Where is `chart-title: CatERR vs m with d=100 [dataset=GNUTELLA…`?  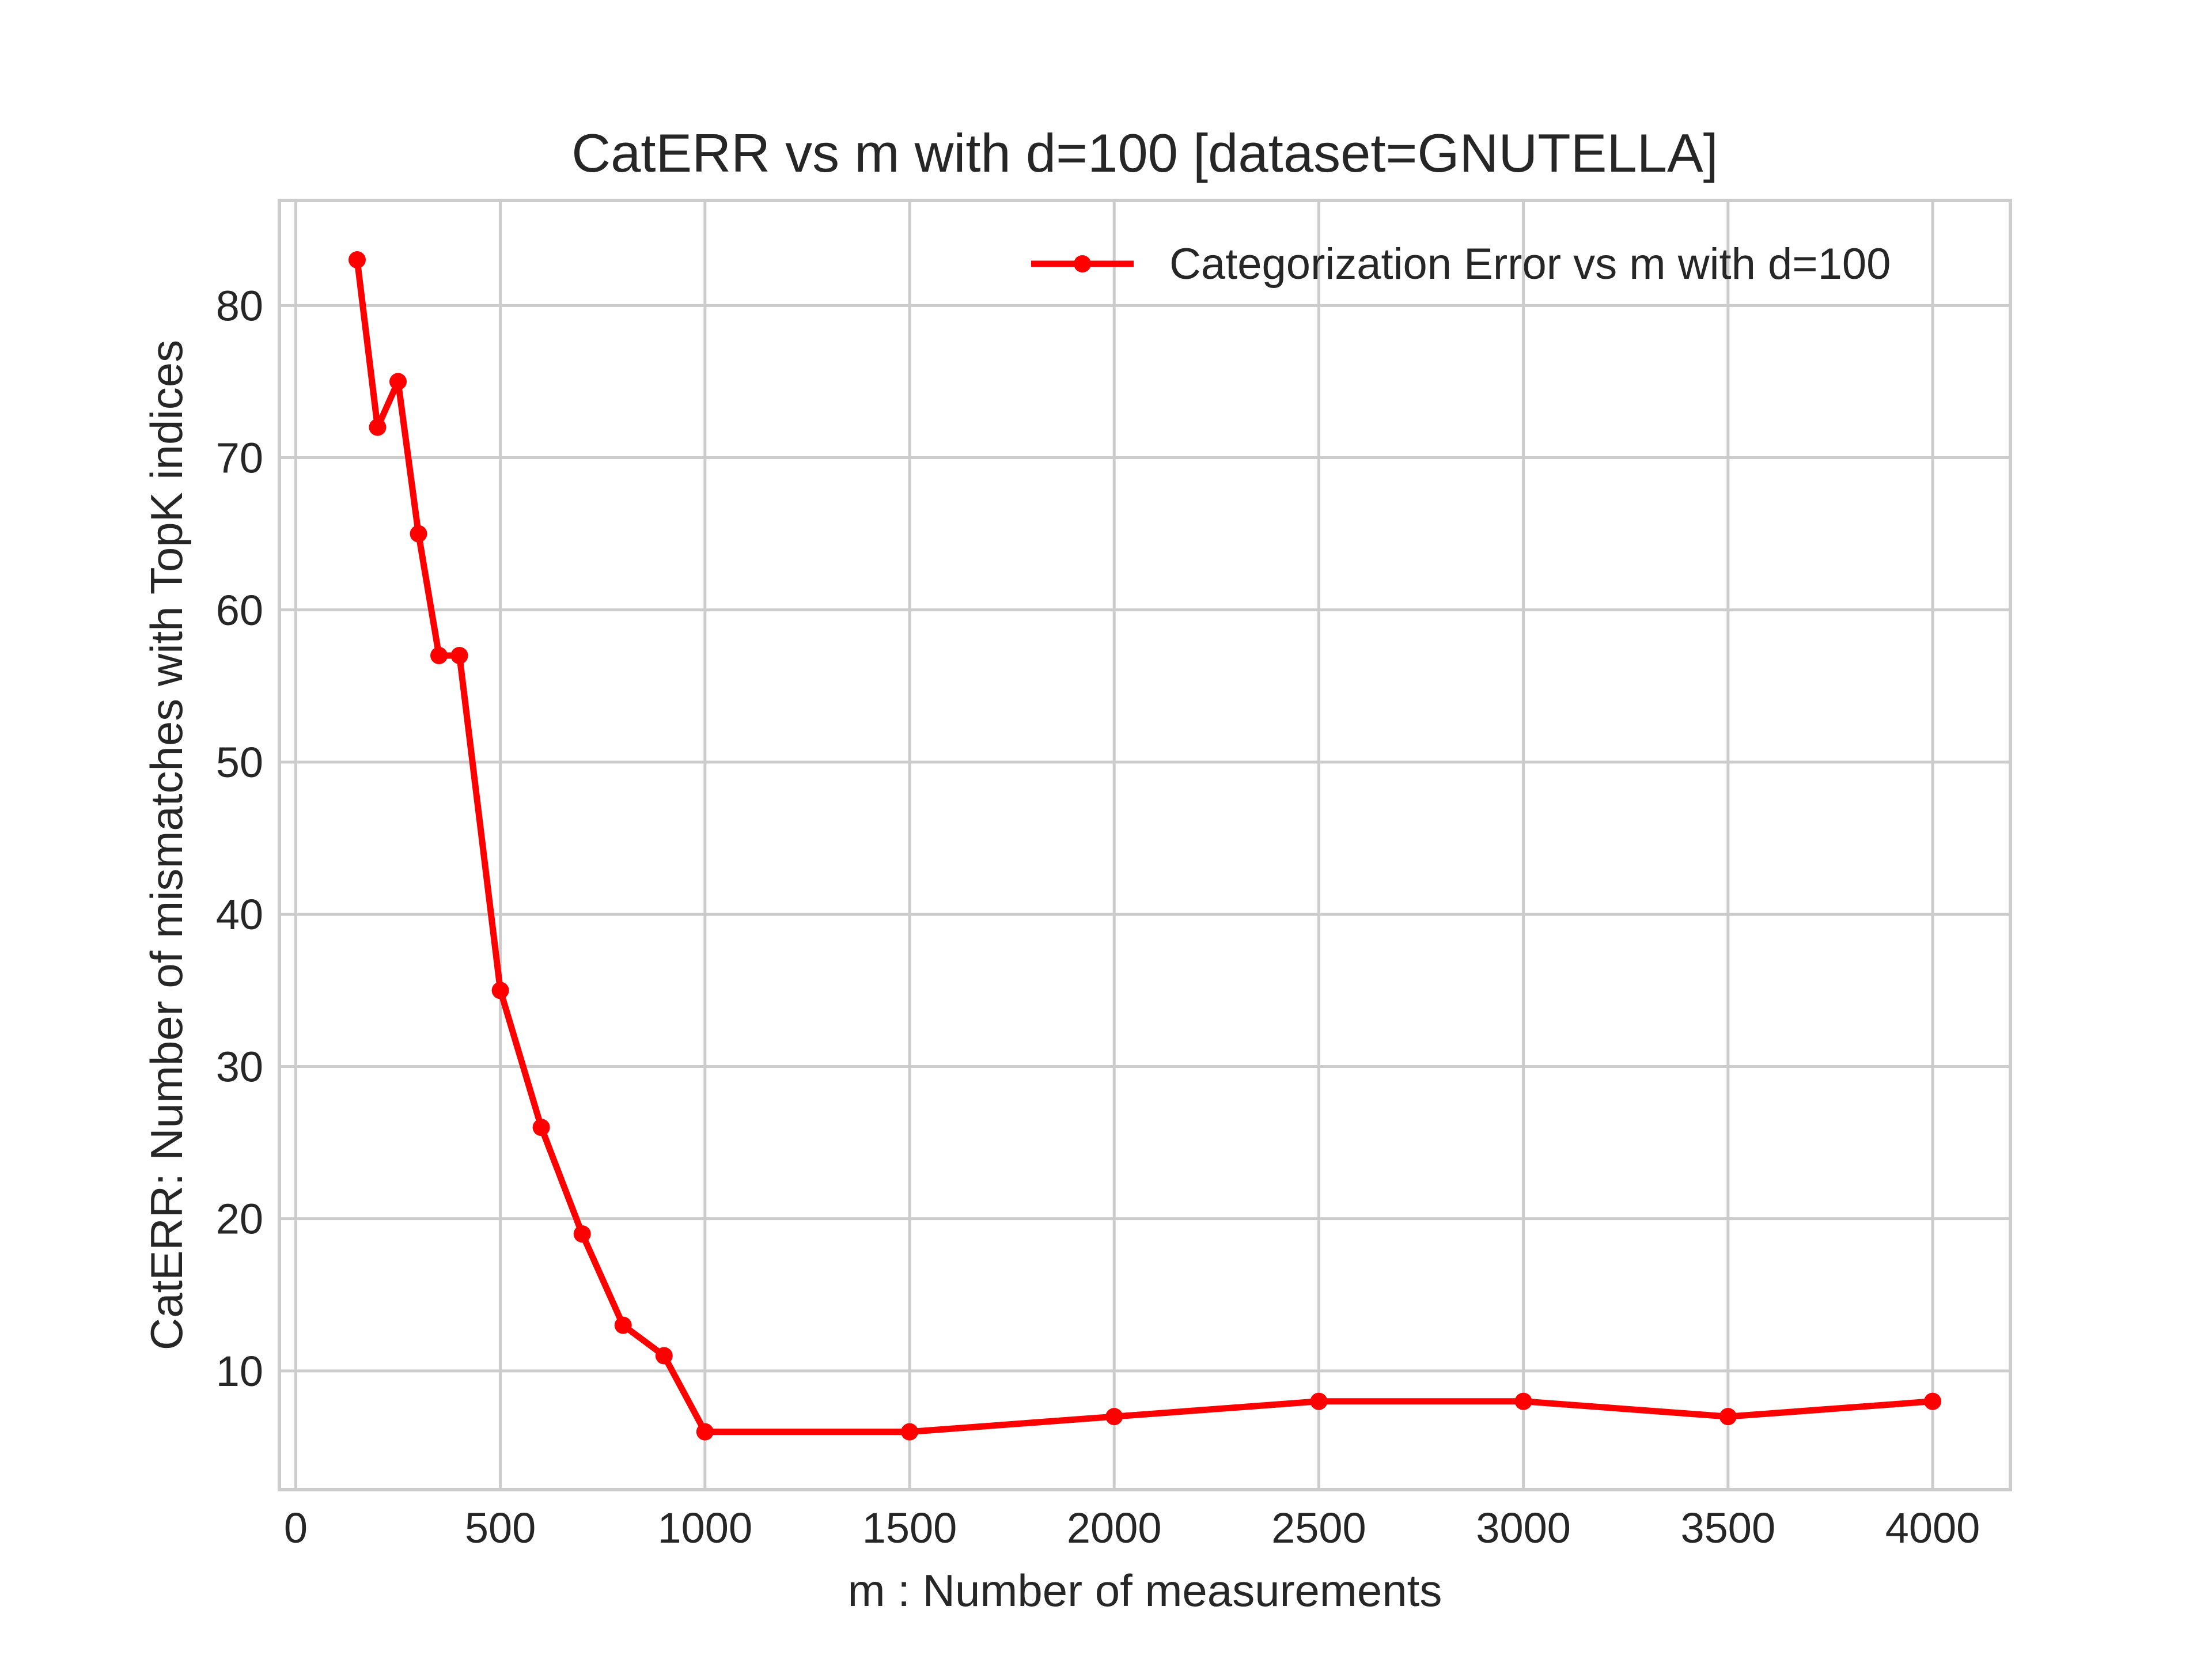 chart-title: CatERR vs m with d=100 [dataset=GNUTELLA… is located at coordinates (1144, 153).